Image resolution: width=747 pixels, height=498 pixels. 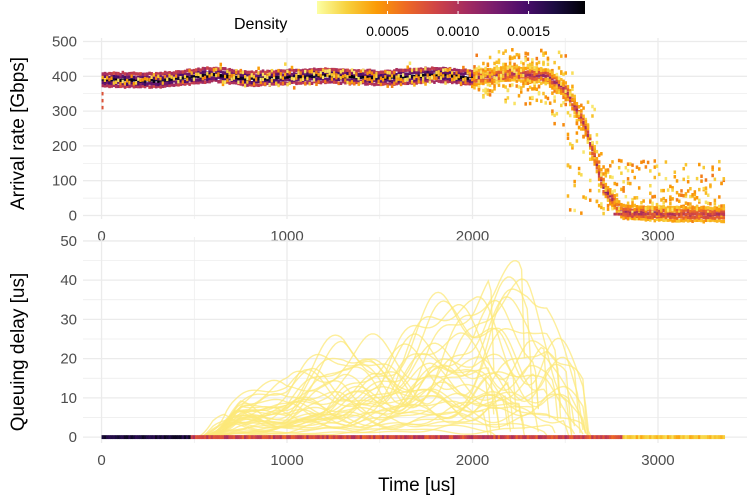 What do you see at coordinates (458, 31) in the screenshot?
I see `legend-tick-label: 0.0010` at bounding box center [458, 31].